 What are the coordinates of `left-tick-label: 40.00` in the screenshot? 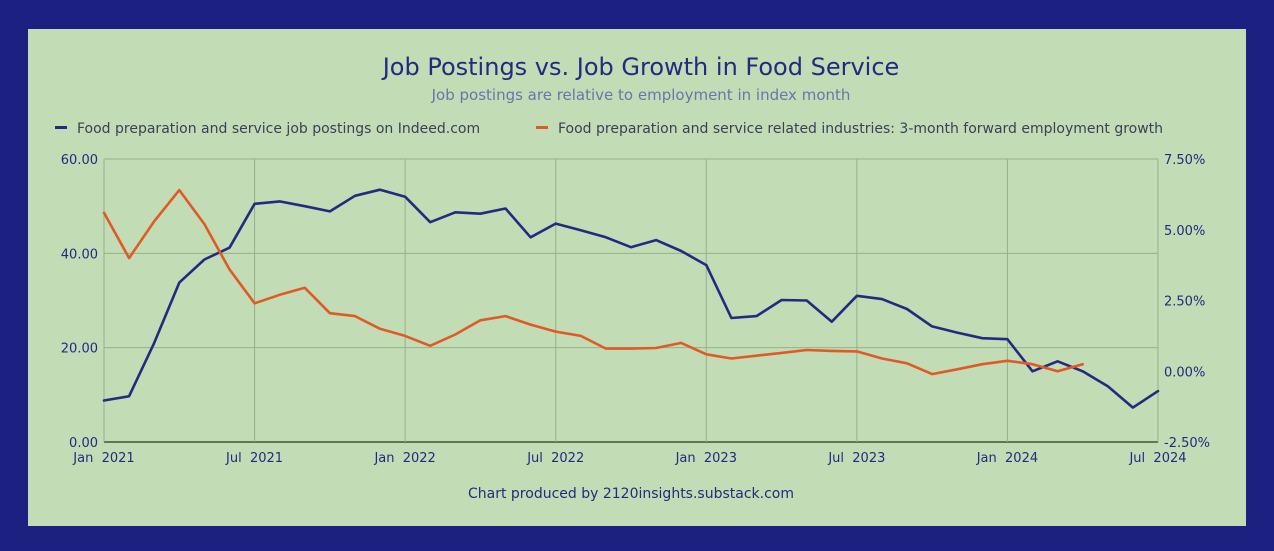 It's located at (79, 254).